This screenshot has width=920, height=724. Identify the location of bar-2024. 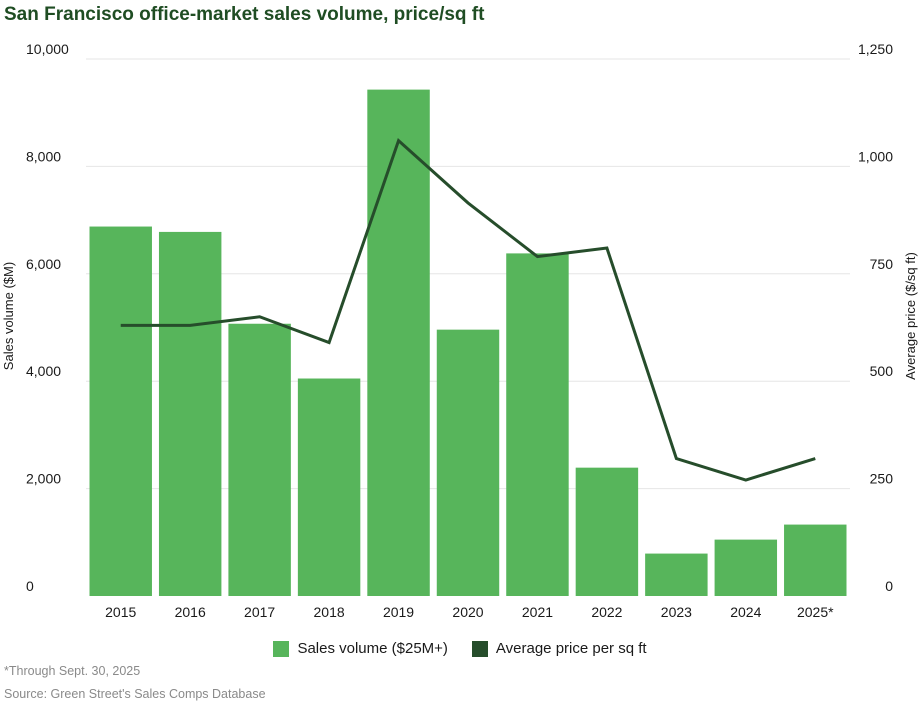
(746, 567).